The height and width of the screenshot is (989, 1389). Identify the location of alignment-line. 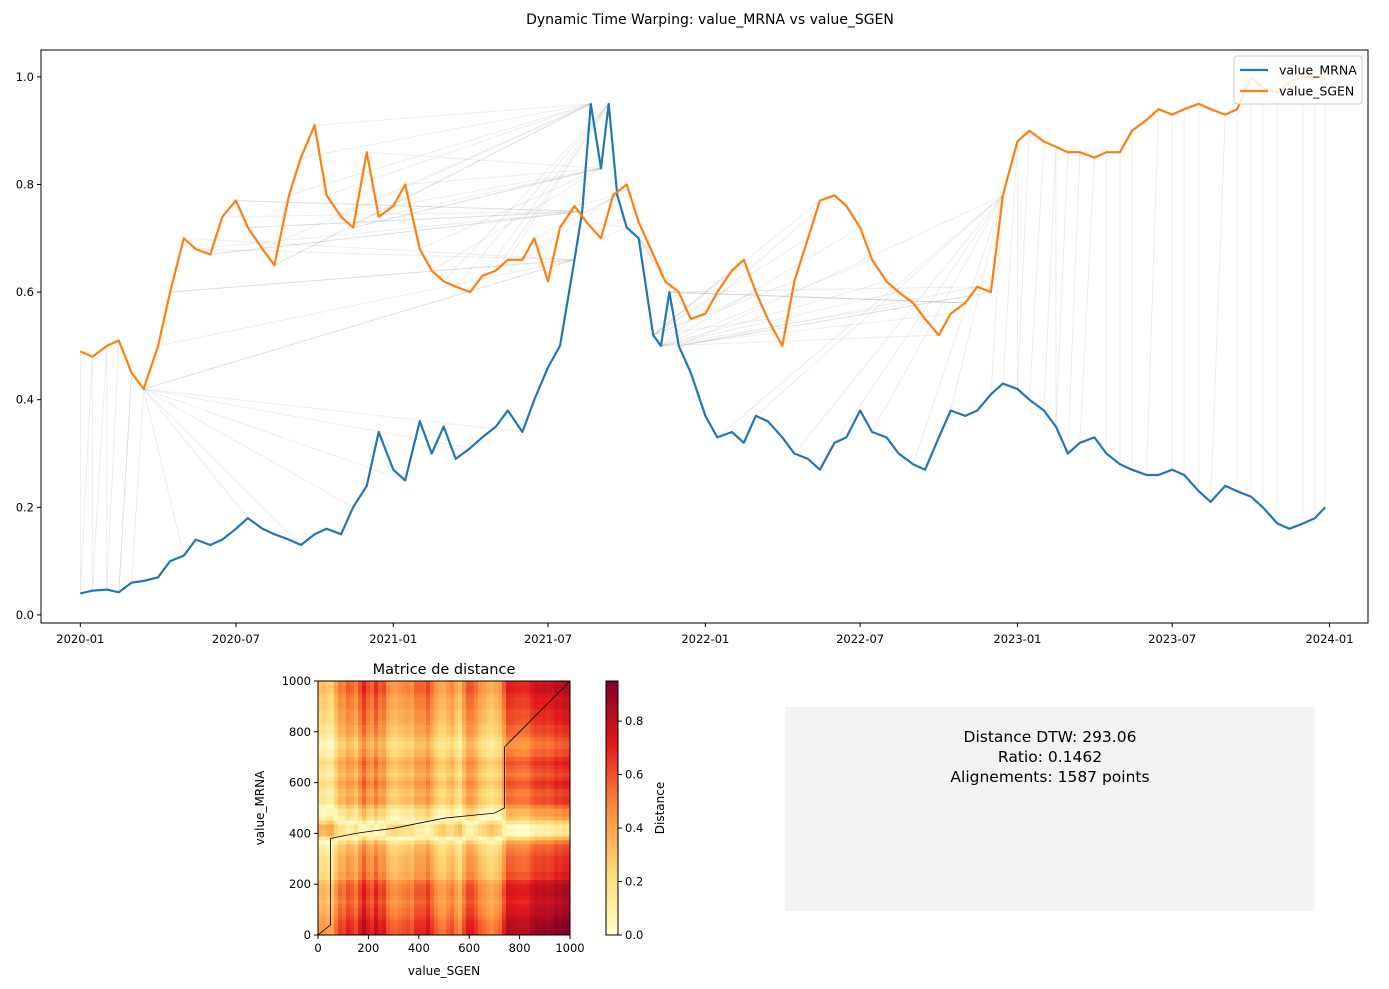
(588, 211).